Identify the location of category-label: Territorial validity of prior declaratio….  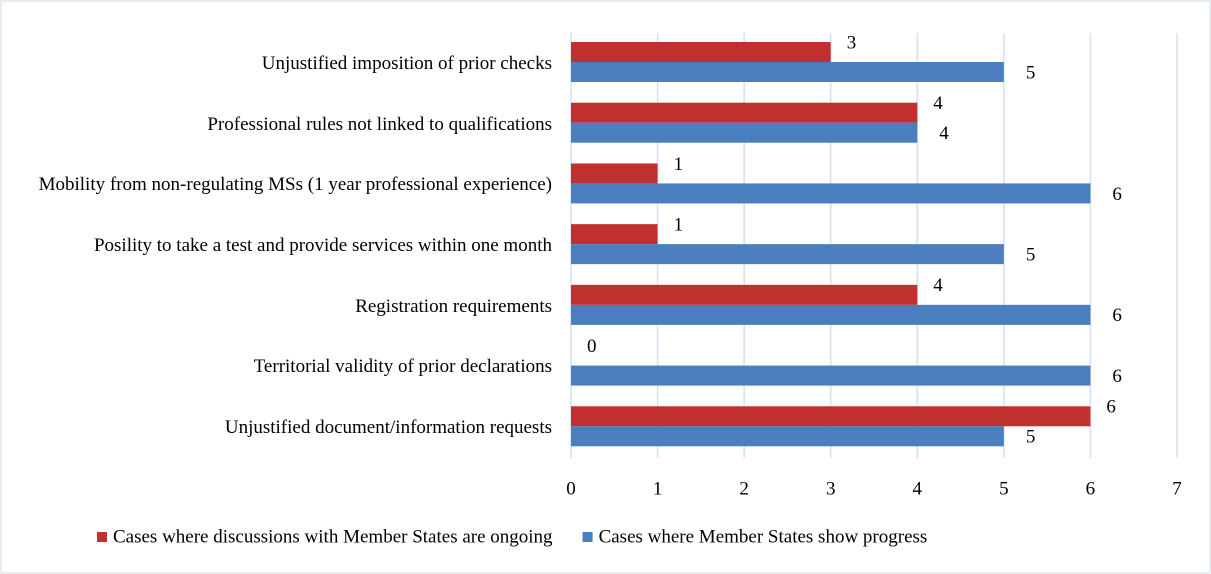
(402, 367).